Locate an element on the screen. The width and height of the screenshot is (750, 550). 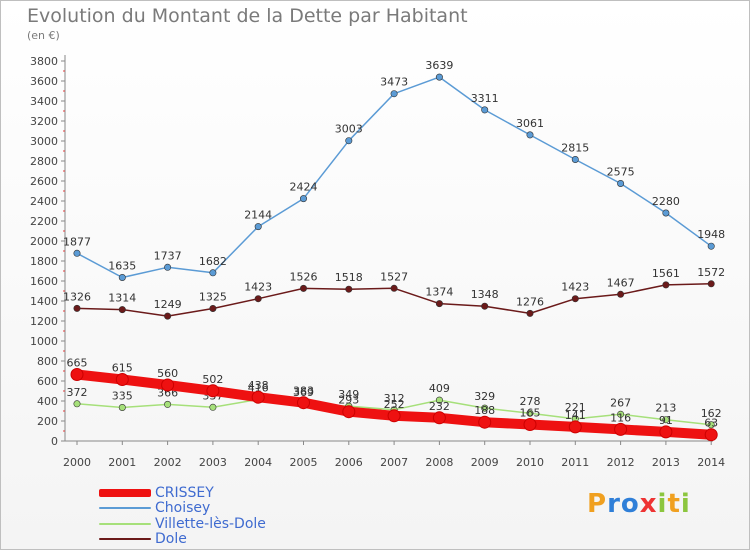
y-tick-label: 2400 is located at coordinates (44, 201).